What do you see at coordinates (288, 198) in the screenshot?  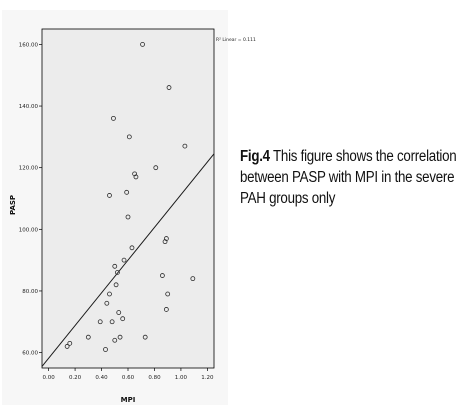 I see `caption-line-3: PAH groups only` at bounding box center [288, 198].